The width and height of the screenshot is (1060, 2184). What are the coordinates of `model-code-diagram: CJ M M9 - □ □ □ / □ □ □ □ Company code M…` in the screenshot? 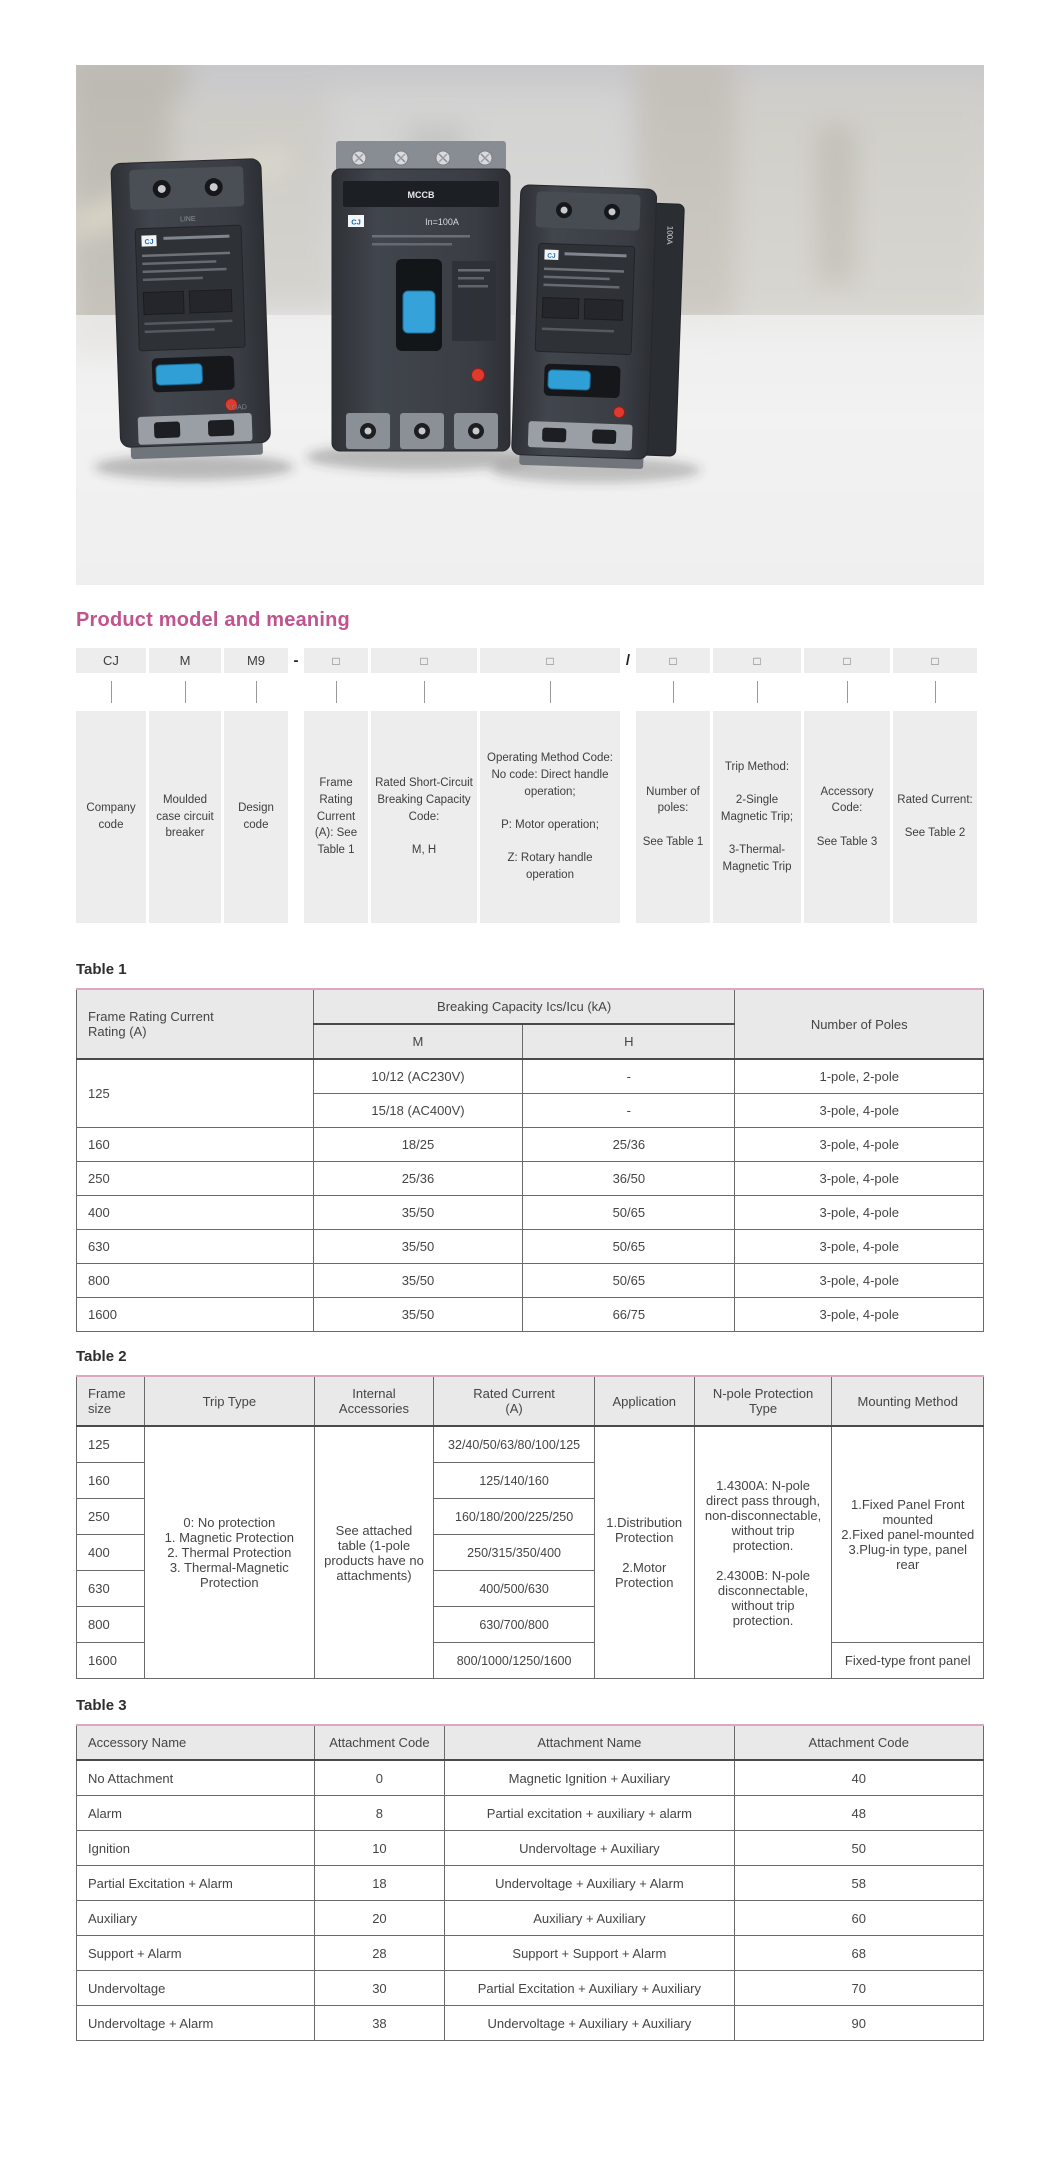 It's located at (530, 785).